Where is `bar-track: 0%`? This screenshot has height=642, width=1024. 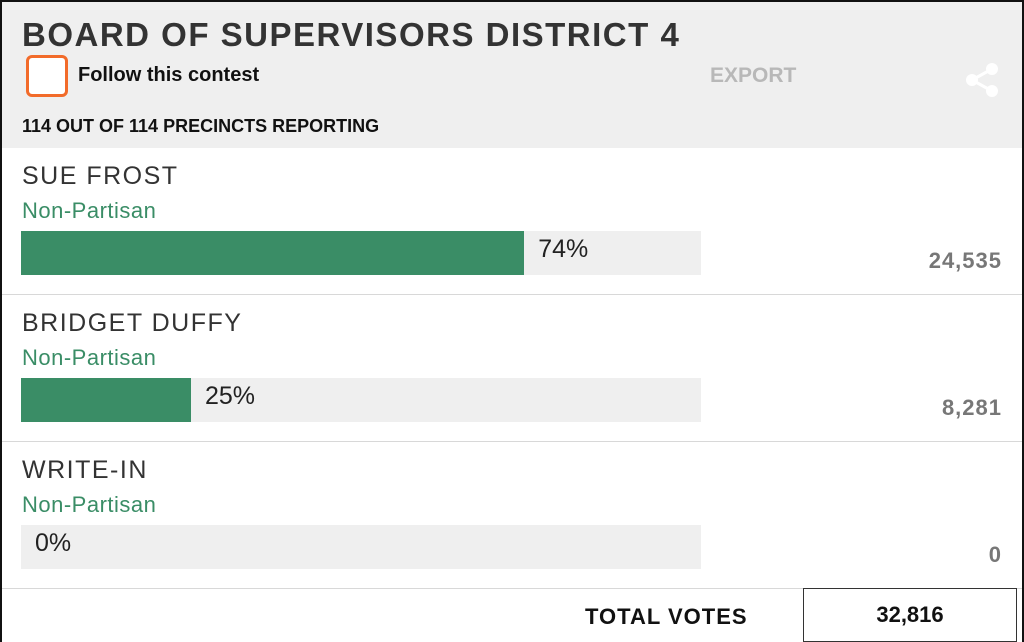
bar-track: 0% is located at coordinates (361, 547).